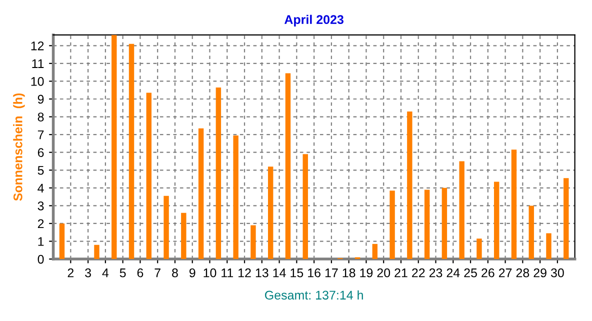 The width and height of the screenshot is (592, 321). Describe the element at coordinates (262, 273) in the screenshot. I see `x-tick-label: 13` at that location.